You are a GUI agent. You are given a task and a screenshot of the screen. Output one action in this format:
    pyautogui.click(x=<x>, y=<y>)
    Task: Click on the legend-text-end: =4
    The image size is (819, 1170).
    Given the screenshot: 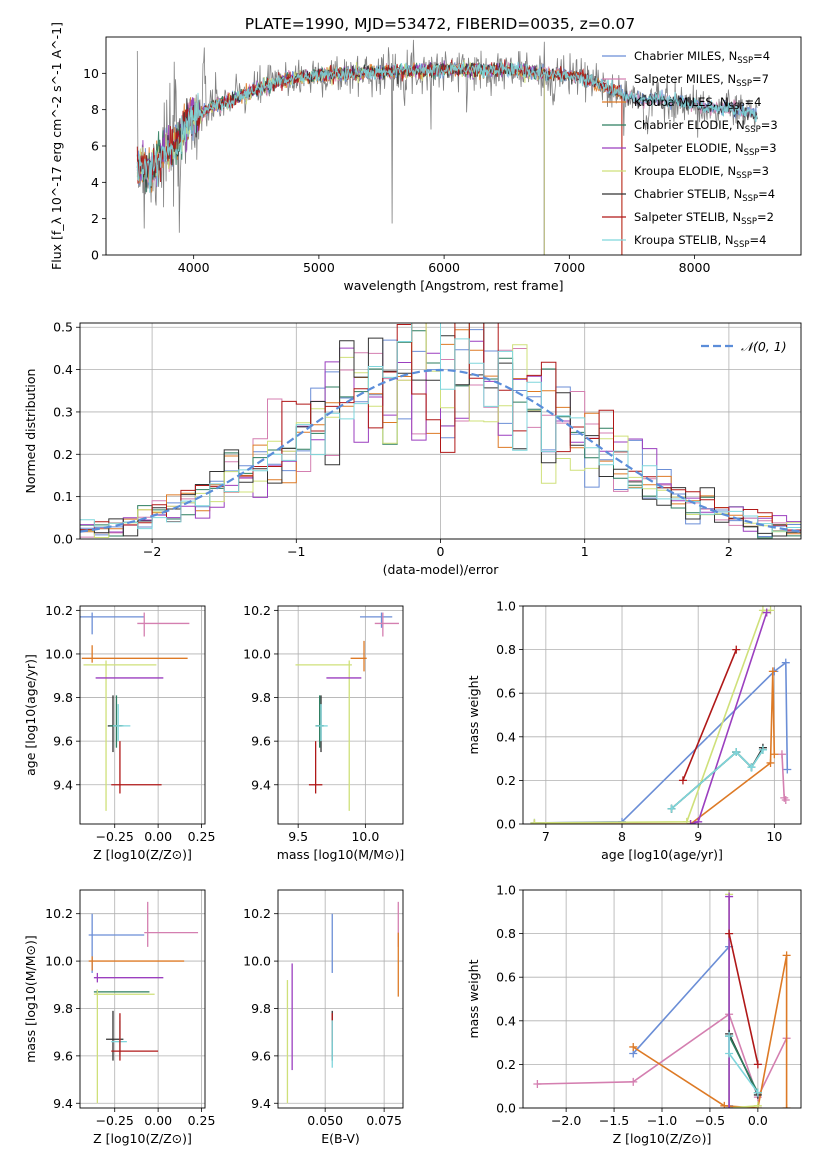 What is the action you would take?
    pyautogui.click(x=757, y=240)
    